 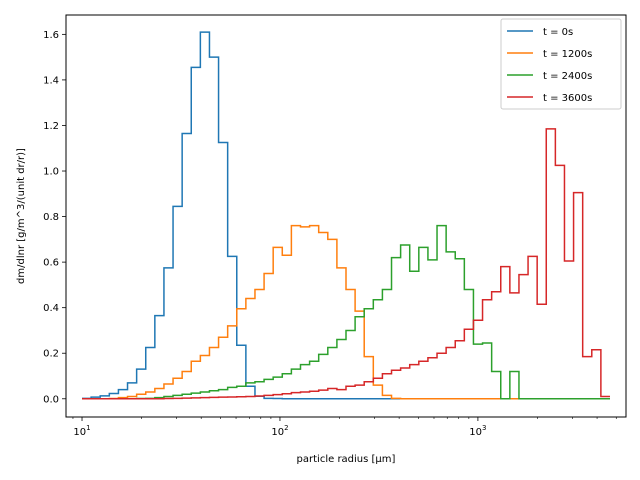 I want to click on legend: t = 0s t = 1200s t = 2400s t = 3600s, so click(x=561, y=64).